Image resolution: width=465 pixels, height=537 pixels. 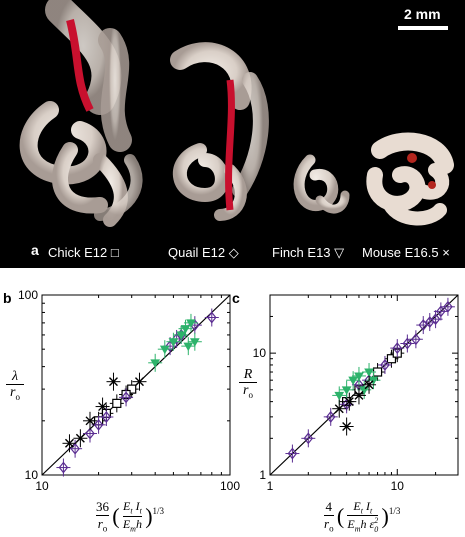 I want to click on species-label-chick: Chick E12 □, so click(x=83, y=252).